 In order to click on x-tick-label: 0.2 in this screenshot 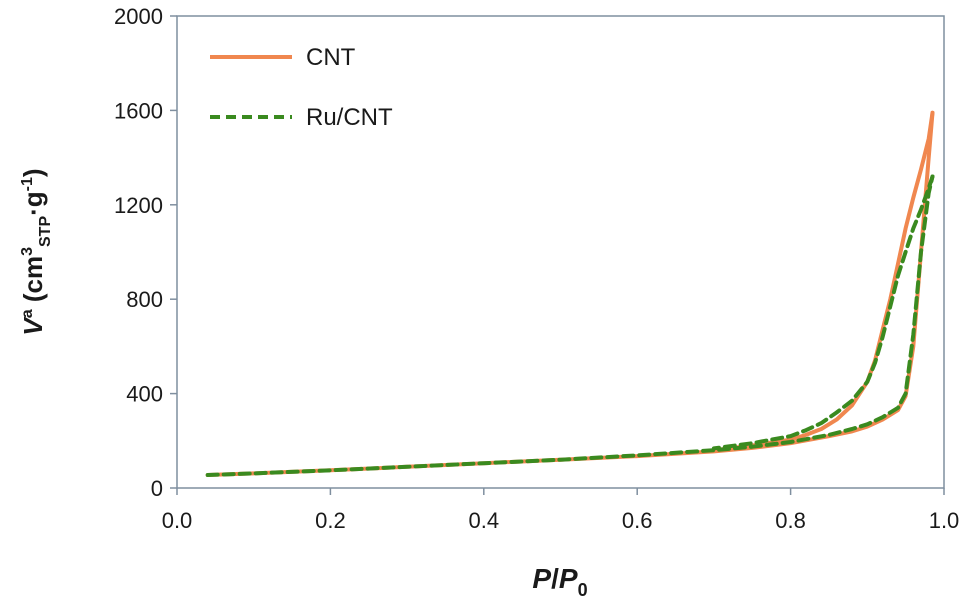, I will do `click(330, 520)`.